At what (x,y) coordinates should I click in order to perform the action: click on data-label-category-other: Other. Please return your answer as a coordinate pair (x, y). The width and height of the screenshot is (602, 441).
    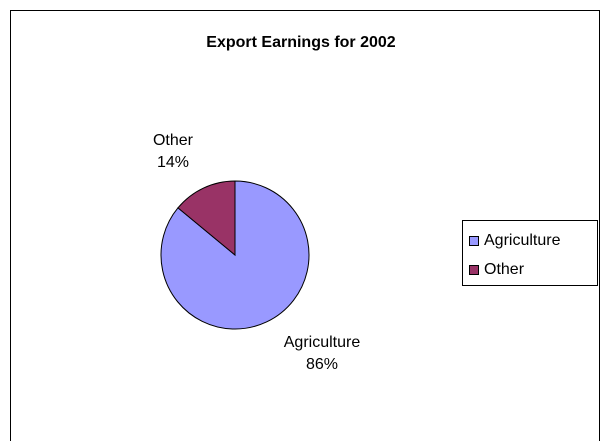
    Looking at the image, I should click on (173, 140).